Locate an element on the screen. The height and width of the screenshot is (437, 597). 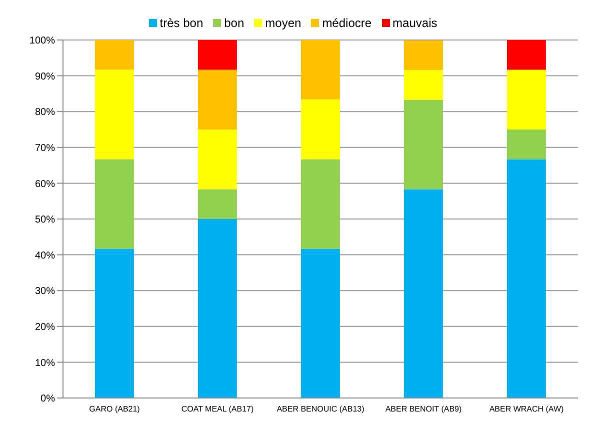
y-tick-label: 60% is located at coordinates (45, 184).